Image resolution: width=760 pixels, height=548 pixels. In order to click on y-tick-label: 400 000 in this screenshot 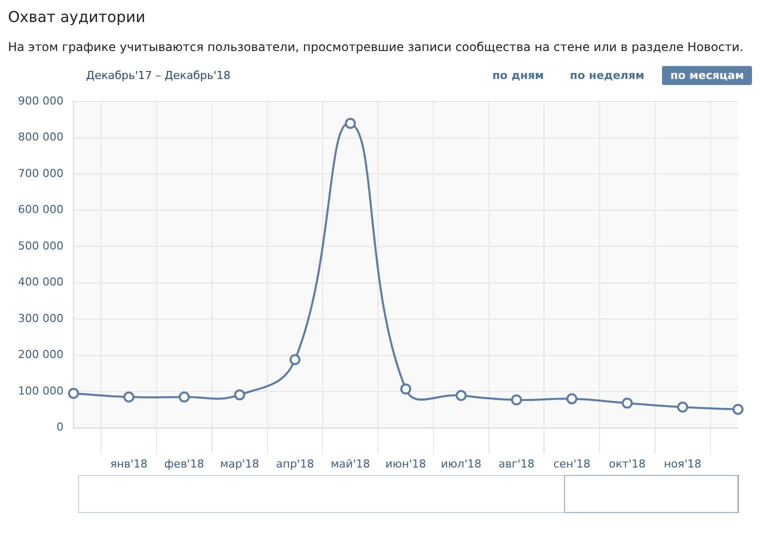, I will do `click(41, 282)`.